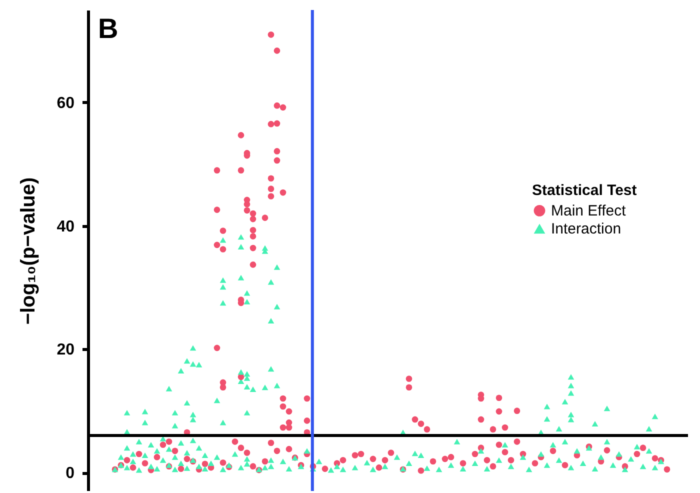  Describe the element at coordinates (65, 227) in the screenshot. I see `y-tick-label: 40` at that location.